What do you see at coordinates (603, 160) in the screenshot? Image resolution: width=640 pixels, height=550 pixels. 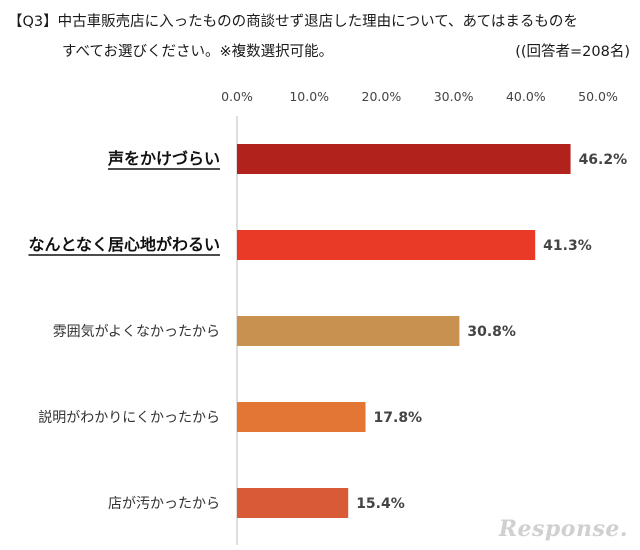 I see `data-label: 46.2%` at bounding box center [603, 160].